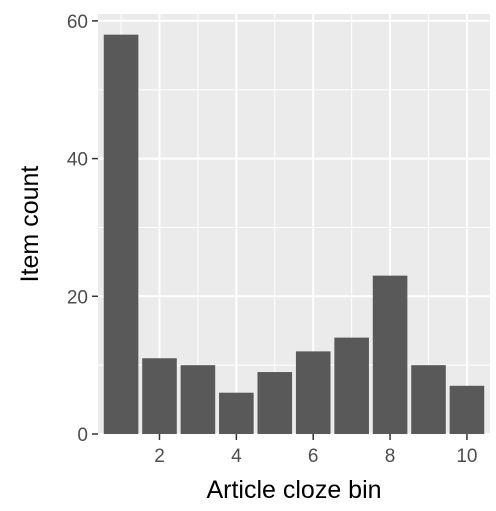 Image resolution: width=496 pixels, height=511 pixels. What do you see at coordinates (82, 435) in the screenshot?
I see `y-tick-label: 0` at bounding box center [82, 435].